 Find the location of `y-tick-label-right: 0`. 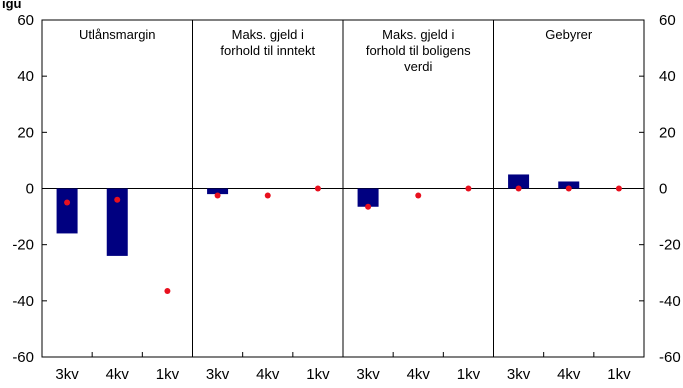

y-tick-label-right: 0 is located at coordinates (663, 189).